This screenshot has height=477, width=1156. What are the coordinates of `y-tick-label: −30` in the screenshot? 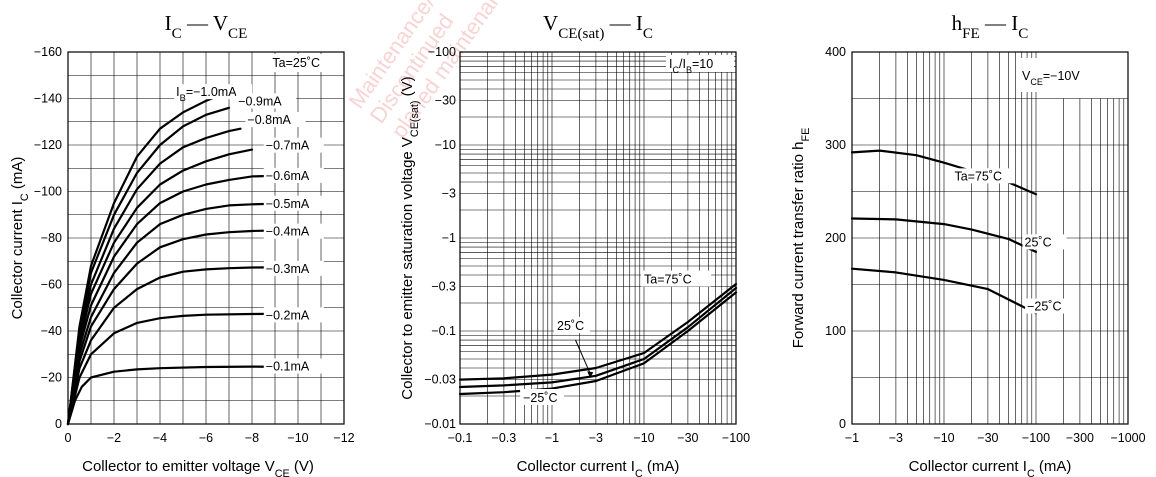 It's located at (445, 101).